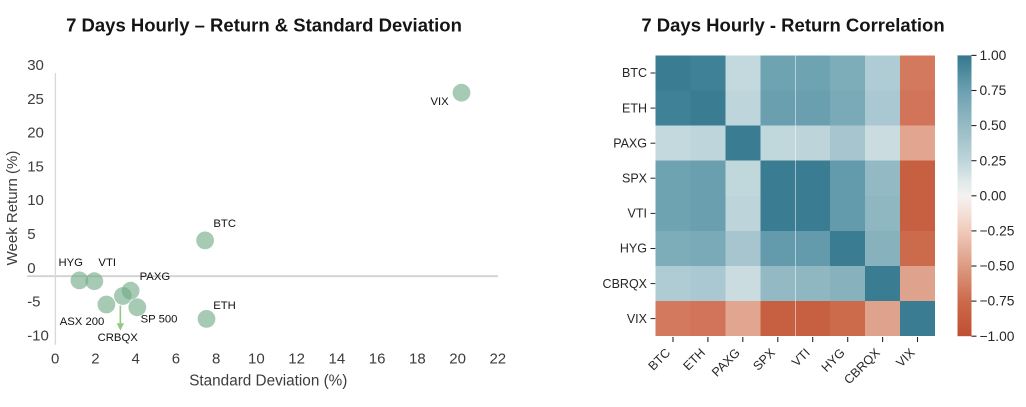 The height and width of the screenshot is (407, 1026). What do you see at coordinates (993, 160) in the screenshot?
I see `svg-text: 0.25` at bounding box center [993, 160].